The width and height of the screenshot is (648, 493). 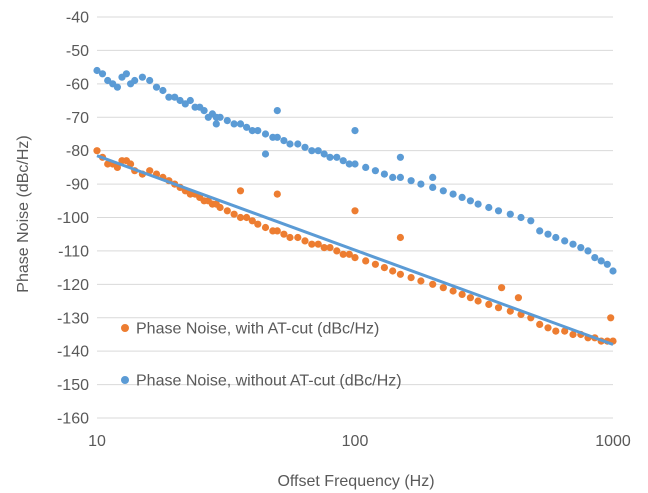 What do you see at coordinates (73, 385) in the screenshot?
I see `y-tick-label: -150` at bounding box center [73, 385].